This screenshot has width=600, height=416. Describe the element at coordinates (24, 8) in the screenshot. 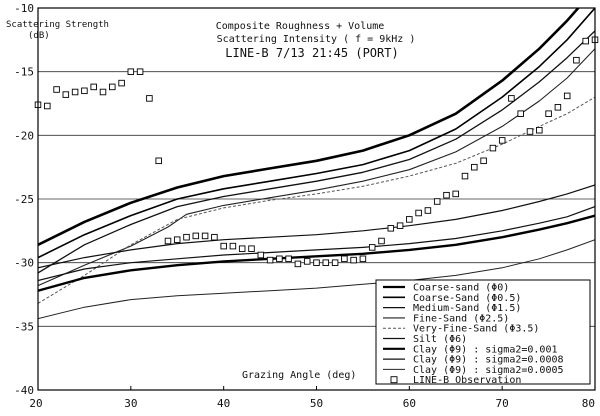

I see `y-tick-label: -10` at that location.